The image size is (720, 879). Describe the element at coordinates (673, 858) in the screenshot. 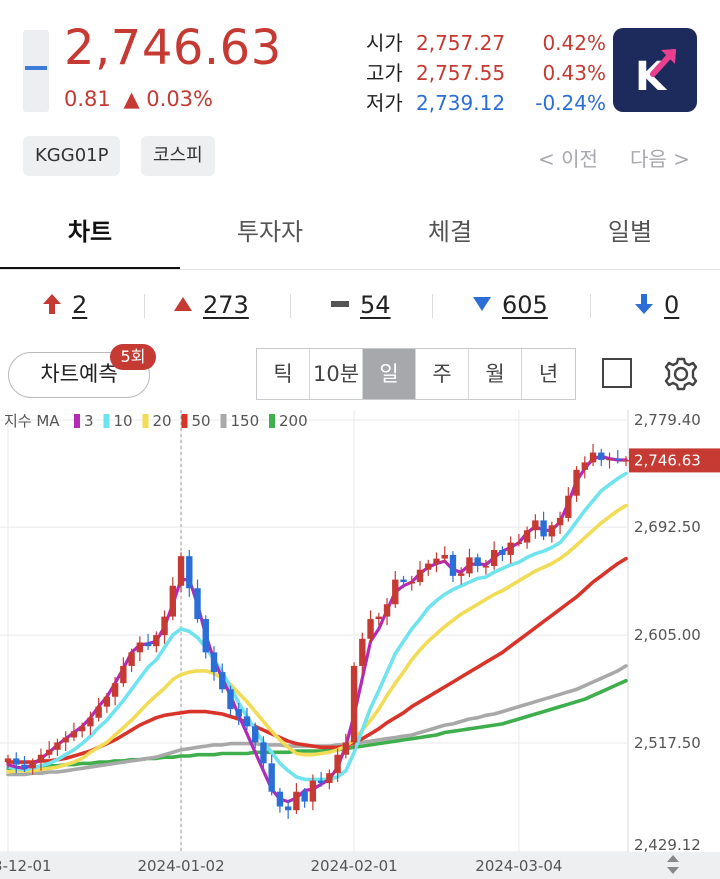

I see `scroll-up-icon` at that location.